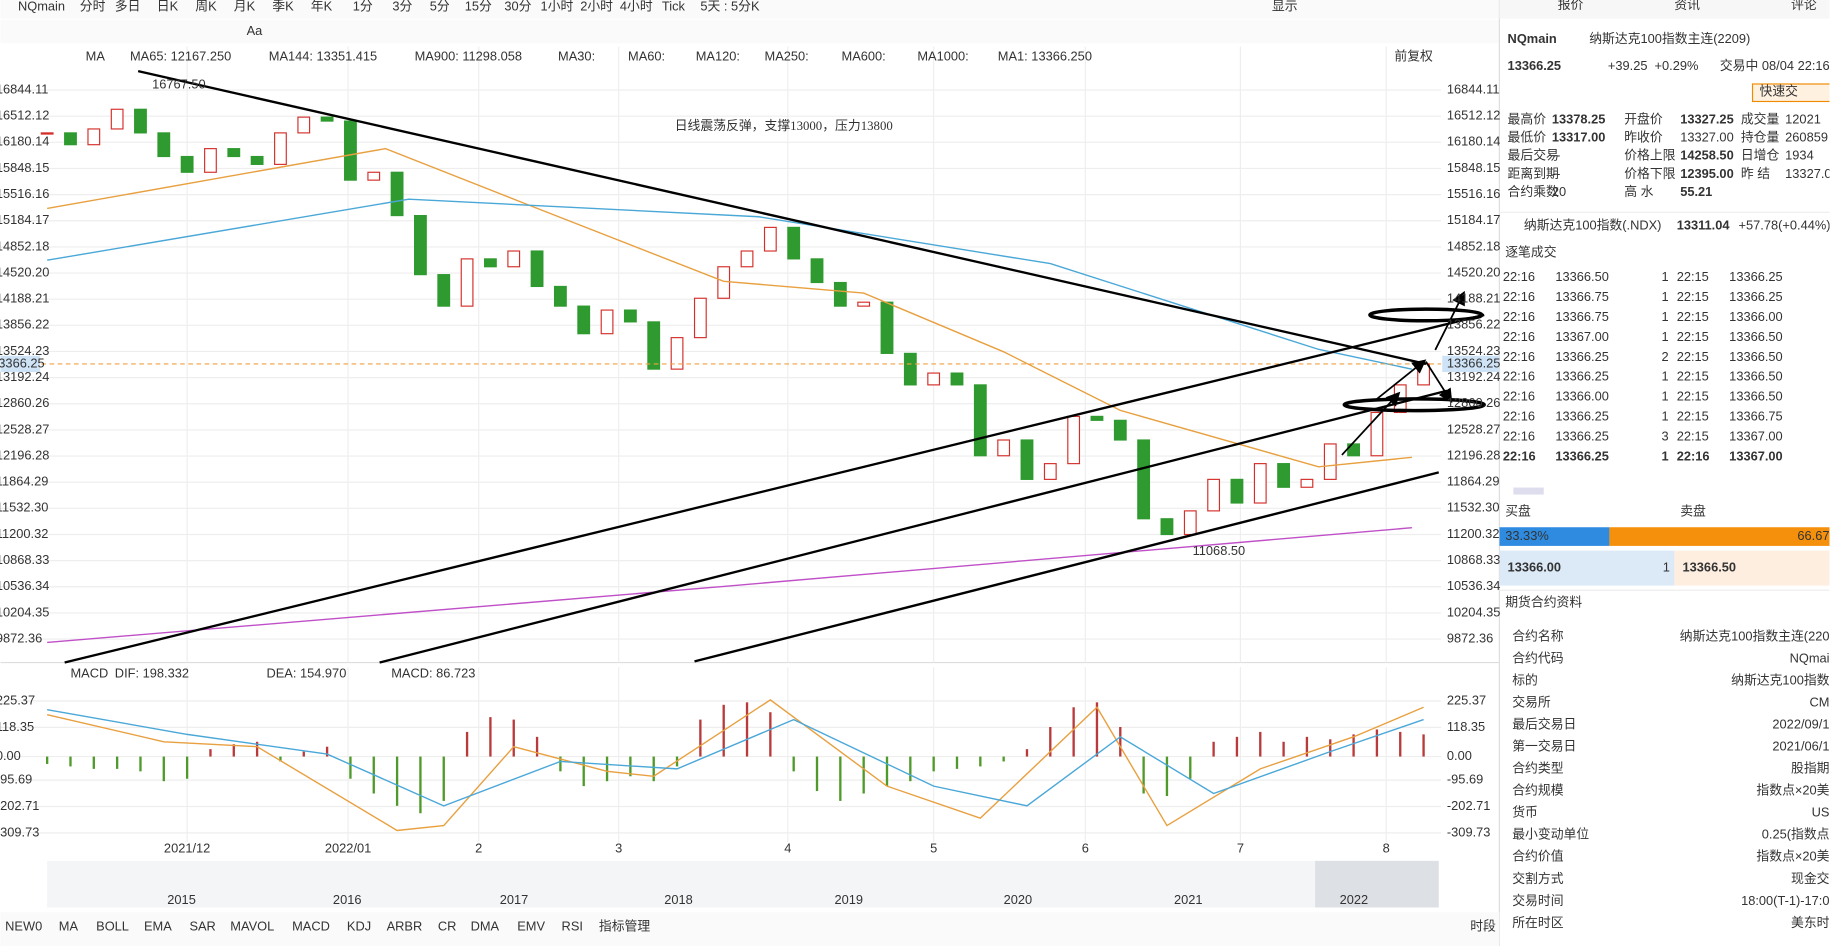  What do you see at coordinates (1649, 173) in the screenshot?
I see `stat-label: 价格下限` at bounding box center [1649, 173].